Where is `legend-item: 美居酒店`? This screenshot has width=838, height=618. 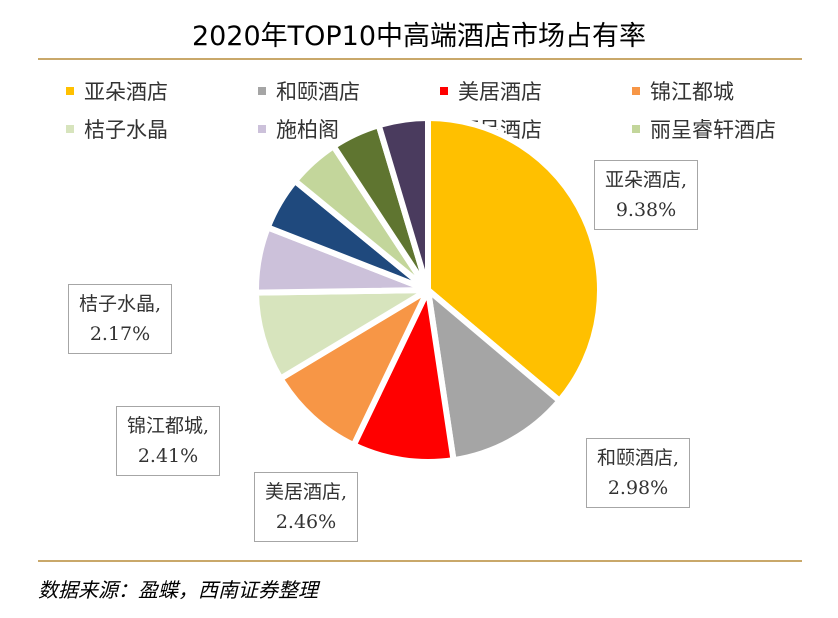
legend-item: 美居酒店 is located at coordinates (536, 91).